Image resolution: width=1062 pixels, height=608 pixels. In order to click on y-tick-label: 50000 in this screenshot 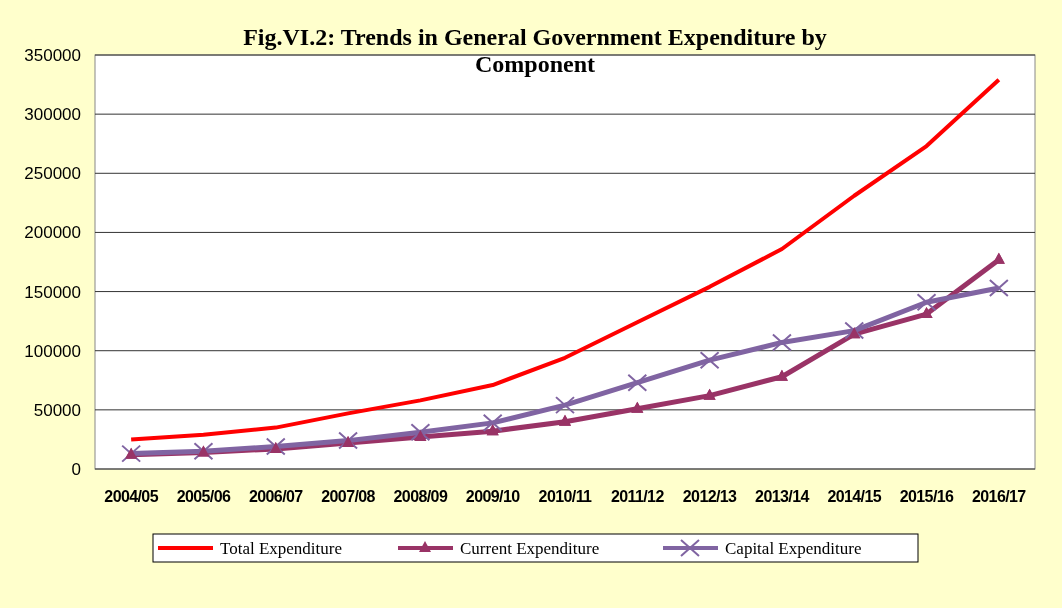, I will do `click(57, 410)`.